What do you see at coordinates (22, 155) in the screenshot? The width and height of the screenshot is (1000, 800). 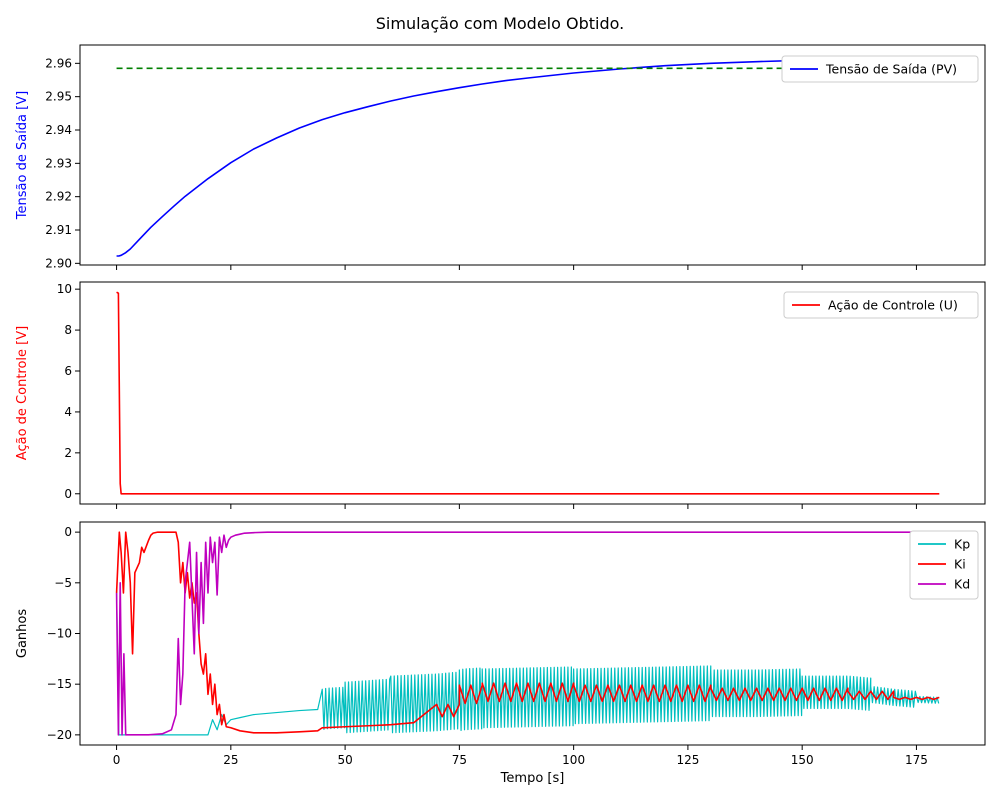 I see `y-axis-label: Tensão de Saída [V]` at bounding box center [22, 155].